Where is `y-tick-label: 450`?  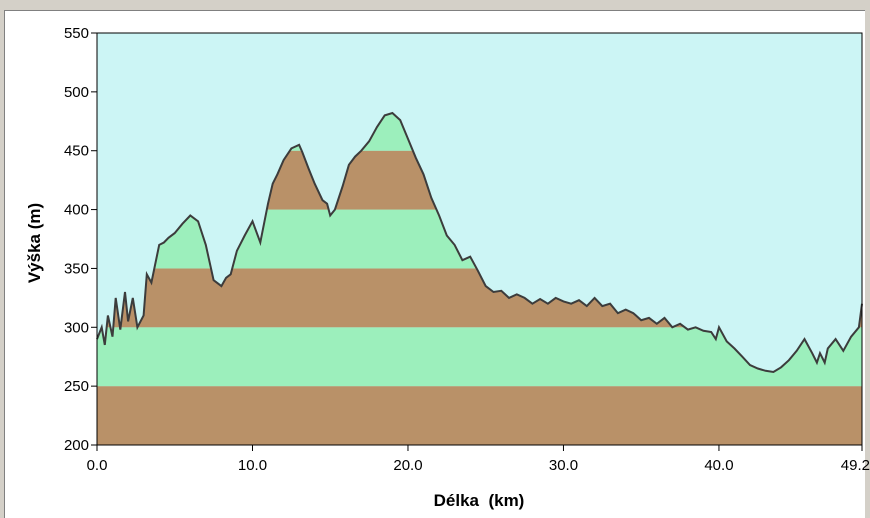 y-tick-label: 450 is located at coordinates (76, 151).